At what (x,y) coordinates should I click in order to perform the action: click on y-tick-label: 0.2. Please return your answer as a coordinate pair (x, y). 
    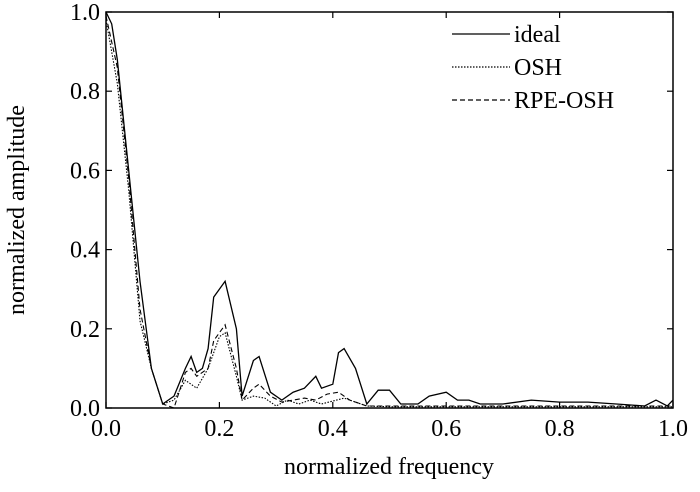
    Looking at the image, I should click on (85, 330).